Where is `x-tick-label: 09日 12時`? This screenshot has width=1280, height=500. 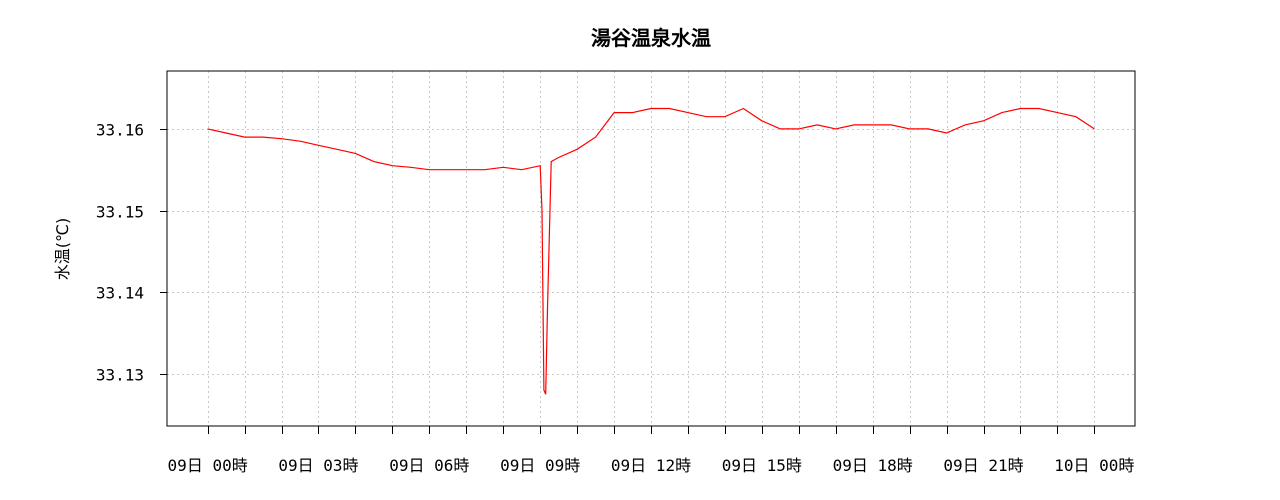 x-tick-label: 09日 12時 is located at coordinates (651, 465).